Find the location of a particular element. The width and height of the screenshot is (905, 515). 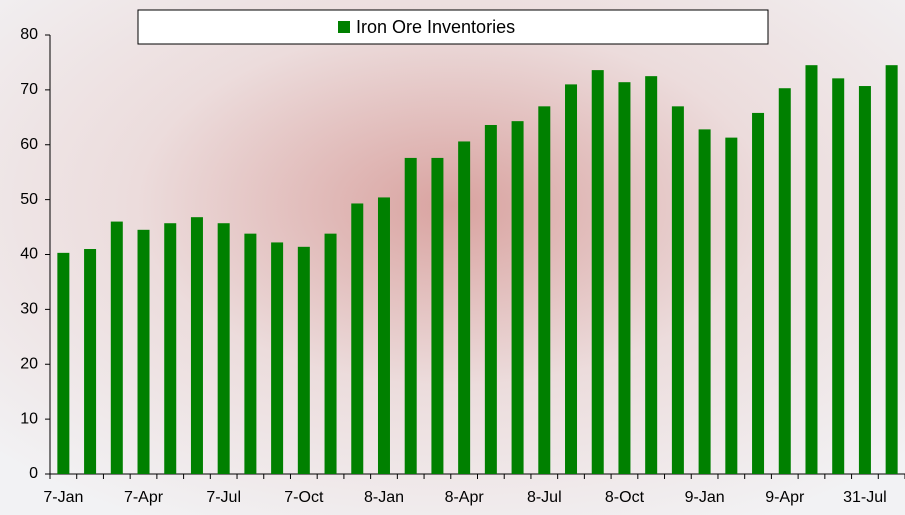

x-tick-label: 8-Apr is located at coordinates (465, 497).